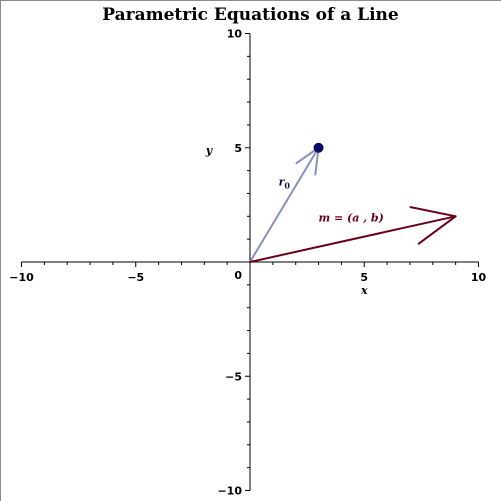  Describe the element at coordinates (364, 290) in the screenshot. I see `x-axis-label: x` at that location.